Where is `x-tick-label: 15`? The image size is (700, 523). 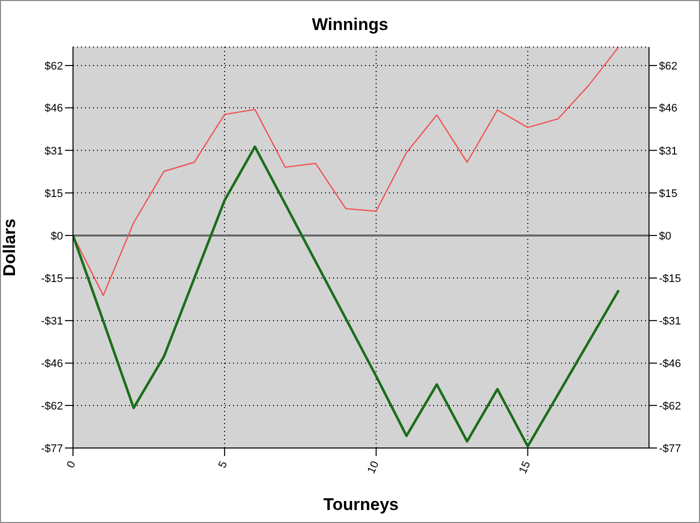
x-tick-label: 15 is located at coordinates (525, 467).